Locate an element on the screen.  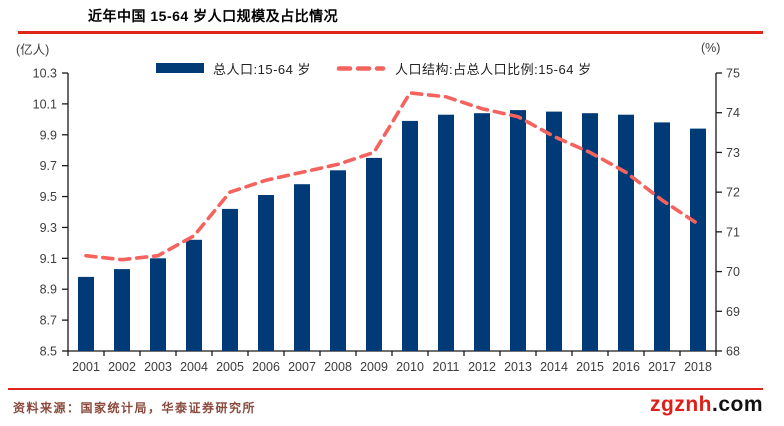
chart-title: 近年中国 15-64 岁人口规模及占比情况 is located at coordinates (213, 16).